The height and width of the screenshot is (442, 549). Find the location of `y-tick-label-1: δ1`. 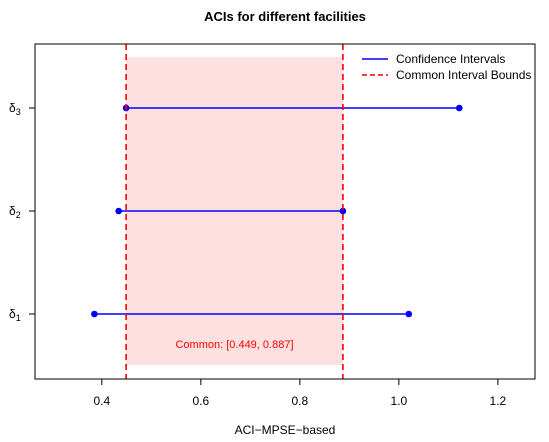

y-tick-label-1: δ1 is located at coordinates (15, 315).